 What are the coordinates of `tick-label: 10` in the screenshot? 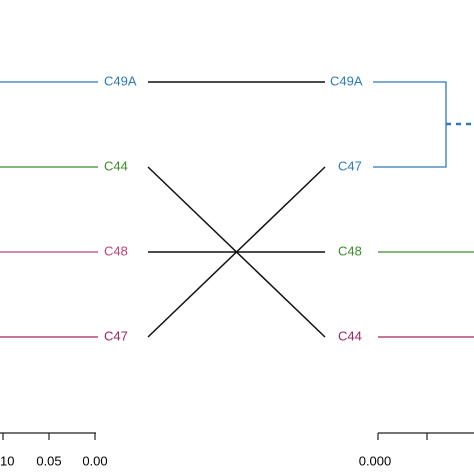 It's located at (7, 460).